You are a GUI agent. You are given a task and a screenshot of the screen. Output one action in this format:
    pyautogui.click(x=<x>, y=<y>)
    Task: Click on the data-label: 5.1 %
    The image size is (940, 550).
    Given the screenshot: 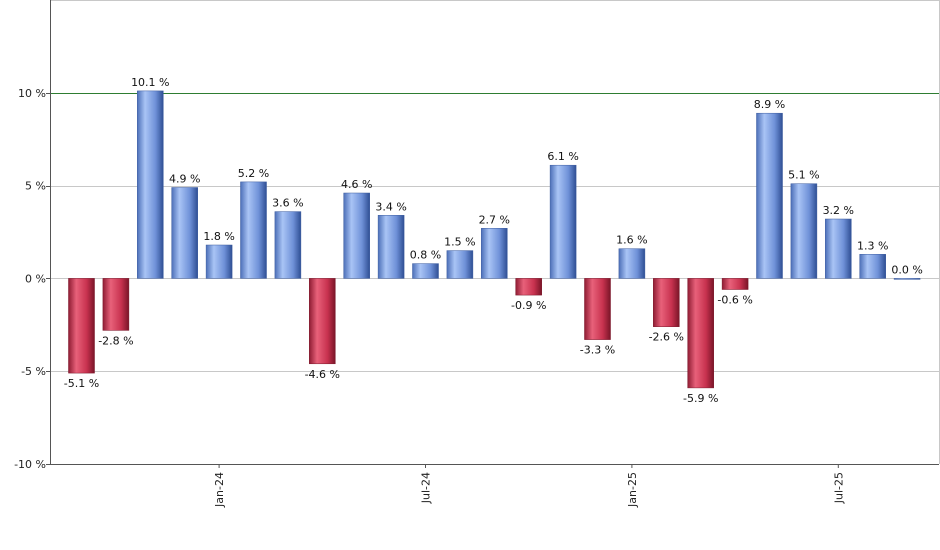 What is the action you would take?
    pyautogui.click(x=803, y=175)
    